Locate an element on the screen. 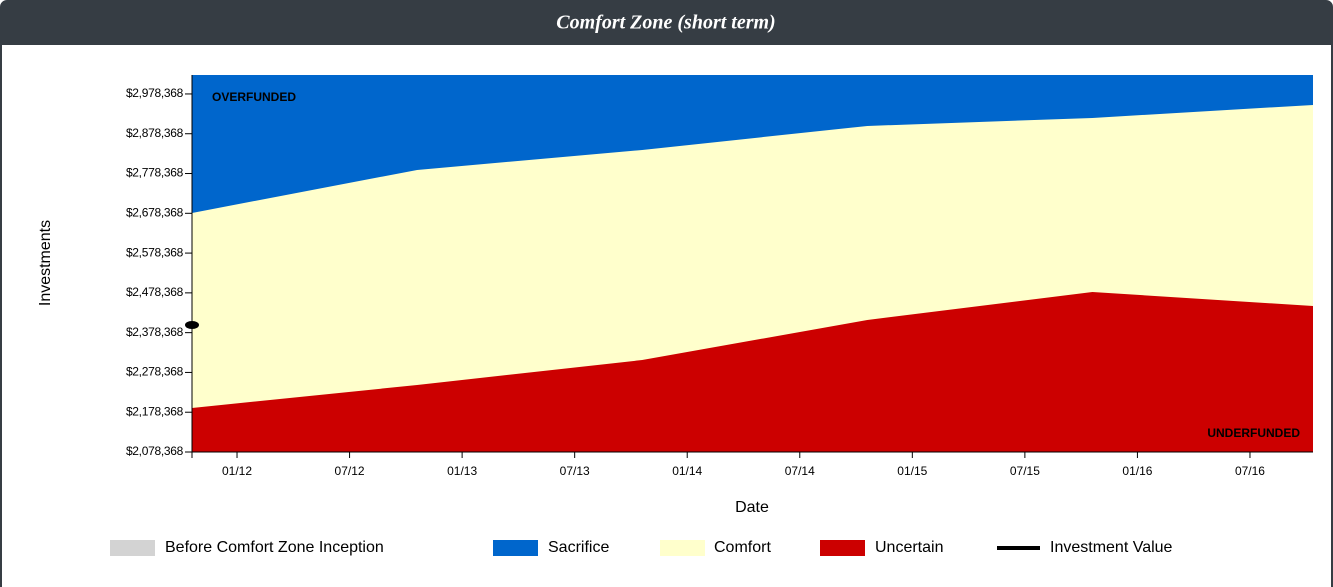 This screenshot has width=1333, height=587. x-tick-label: 01/12 is located at coordinates (237, 471).